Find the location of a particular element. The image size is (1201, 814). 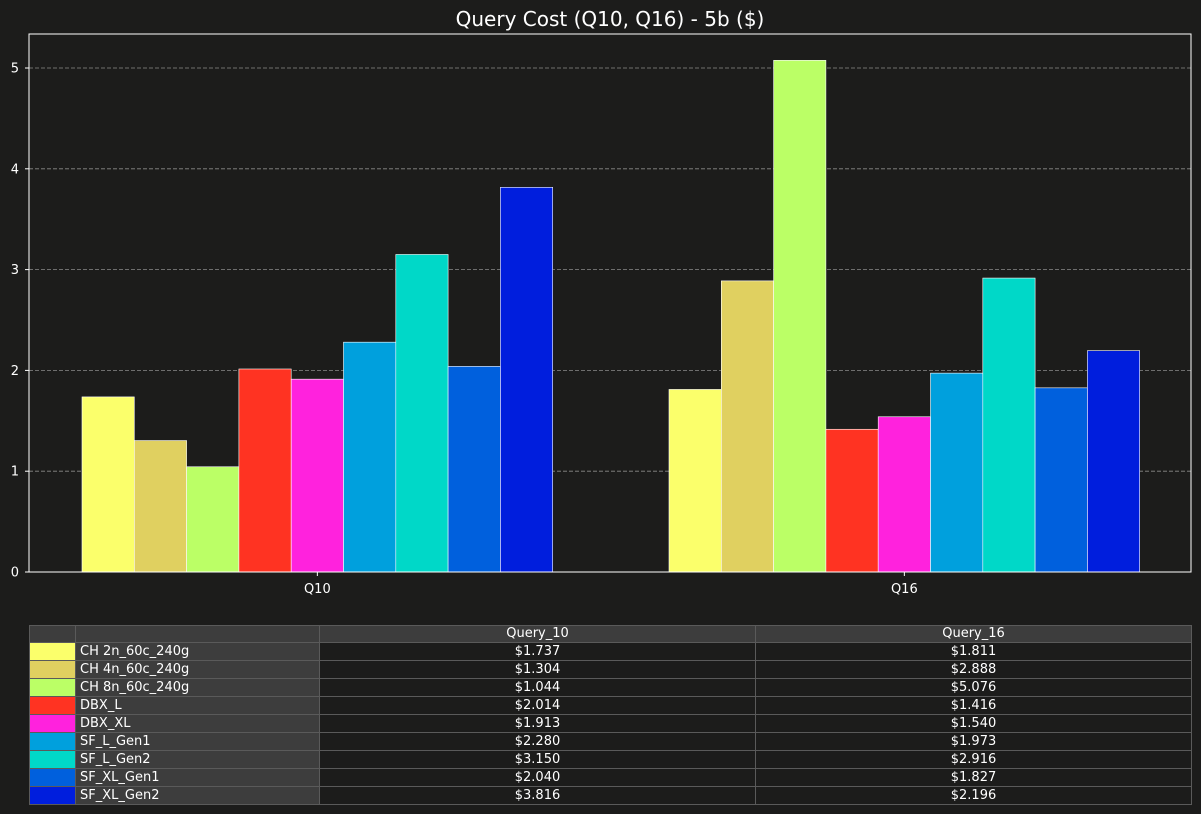

cell-query10: $2.280 is located at coordinates (537, 741).